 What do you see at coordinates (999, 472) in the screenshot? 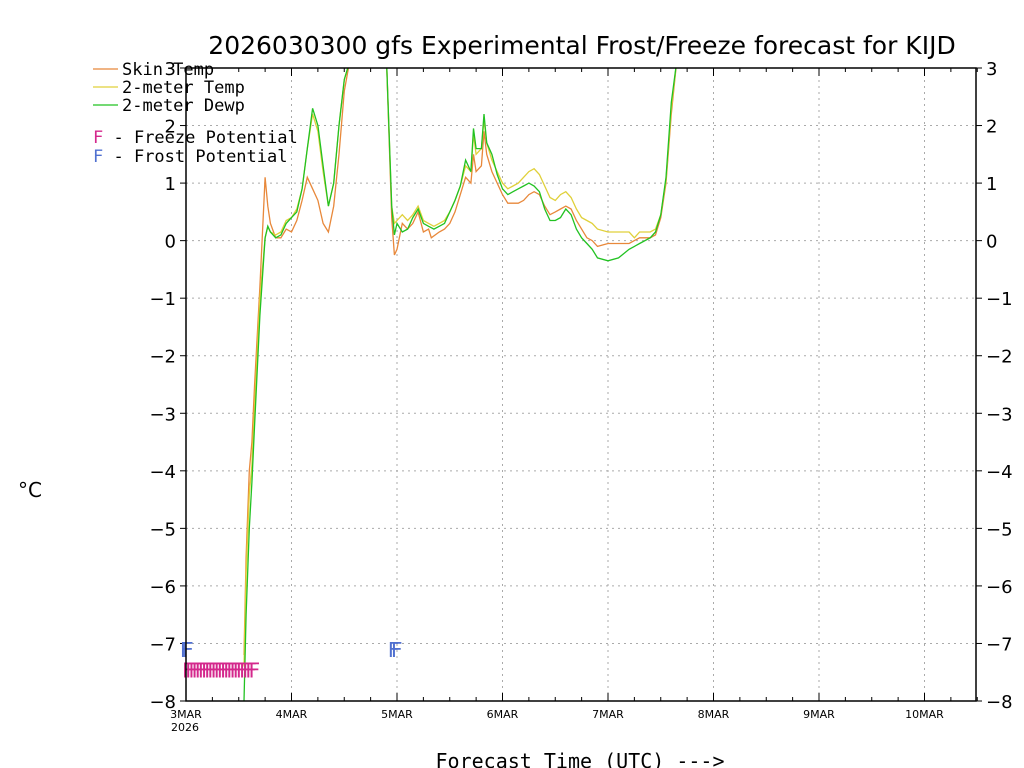
I see `y-tick-label-right: −4` at bounding box center [999, 472].